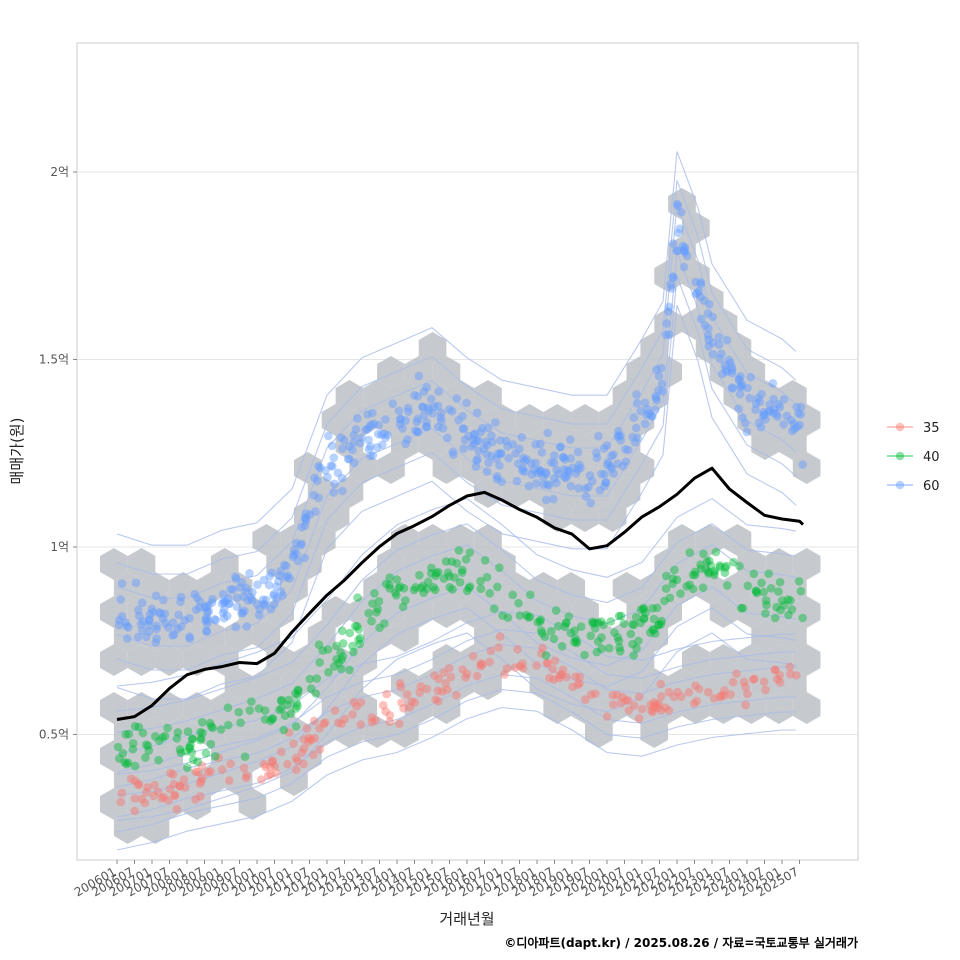  I want to click on y-axis-title: 매매가(원), so click(17, 451).